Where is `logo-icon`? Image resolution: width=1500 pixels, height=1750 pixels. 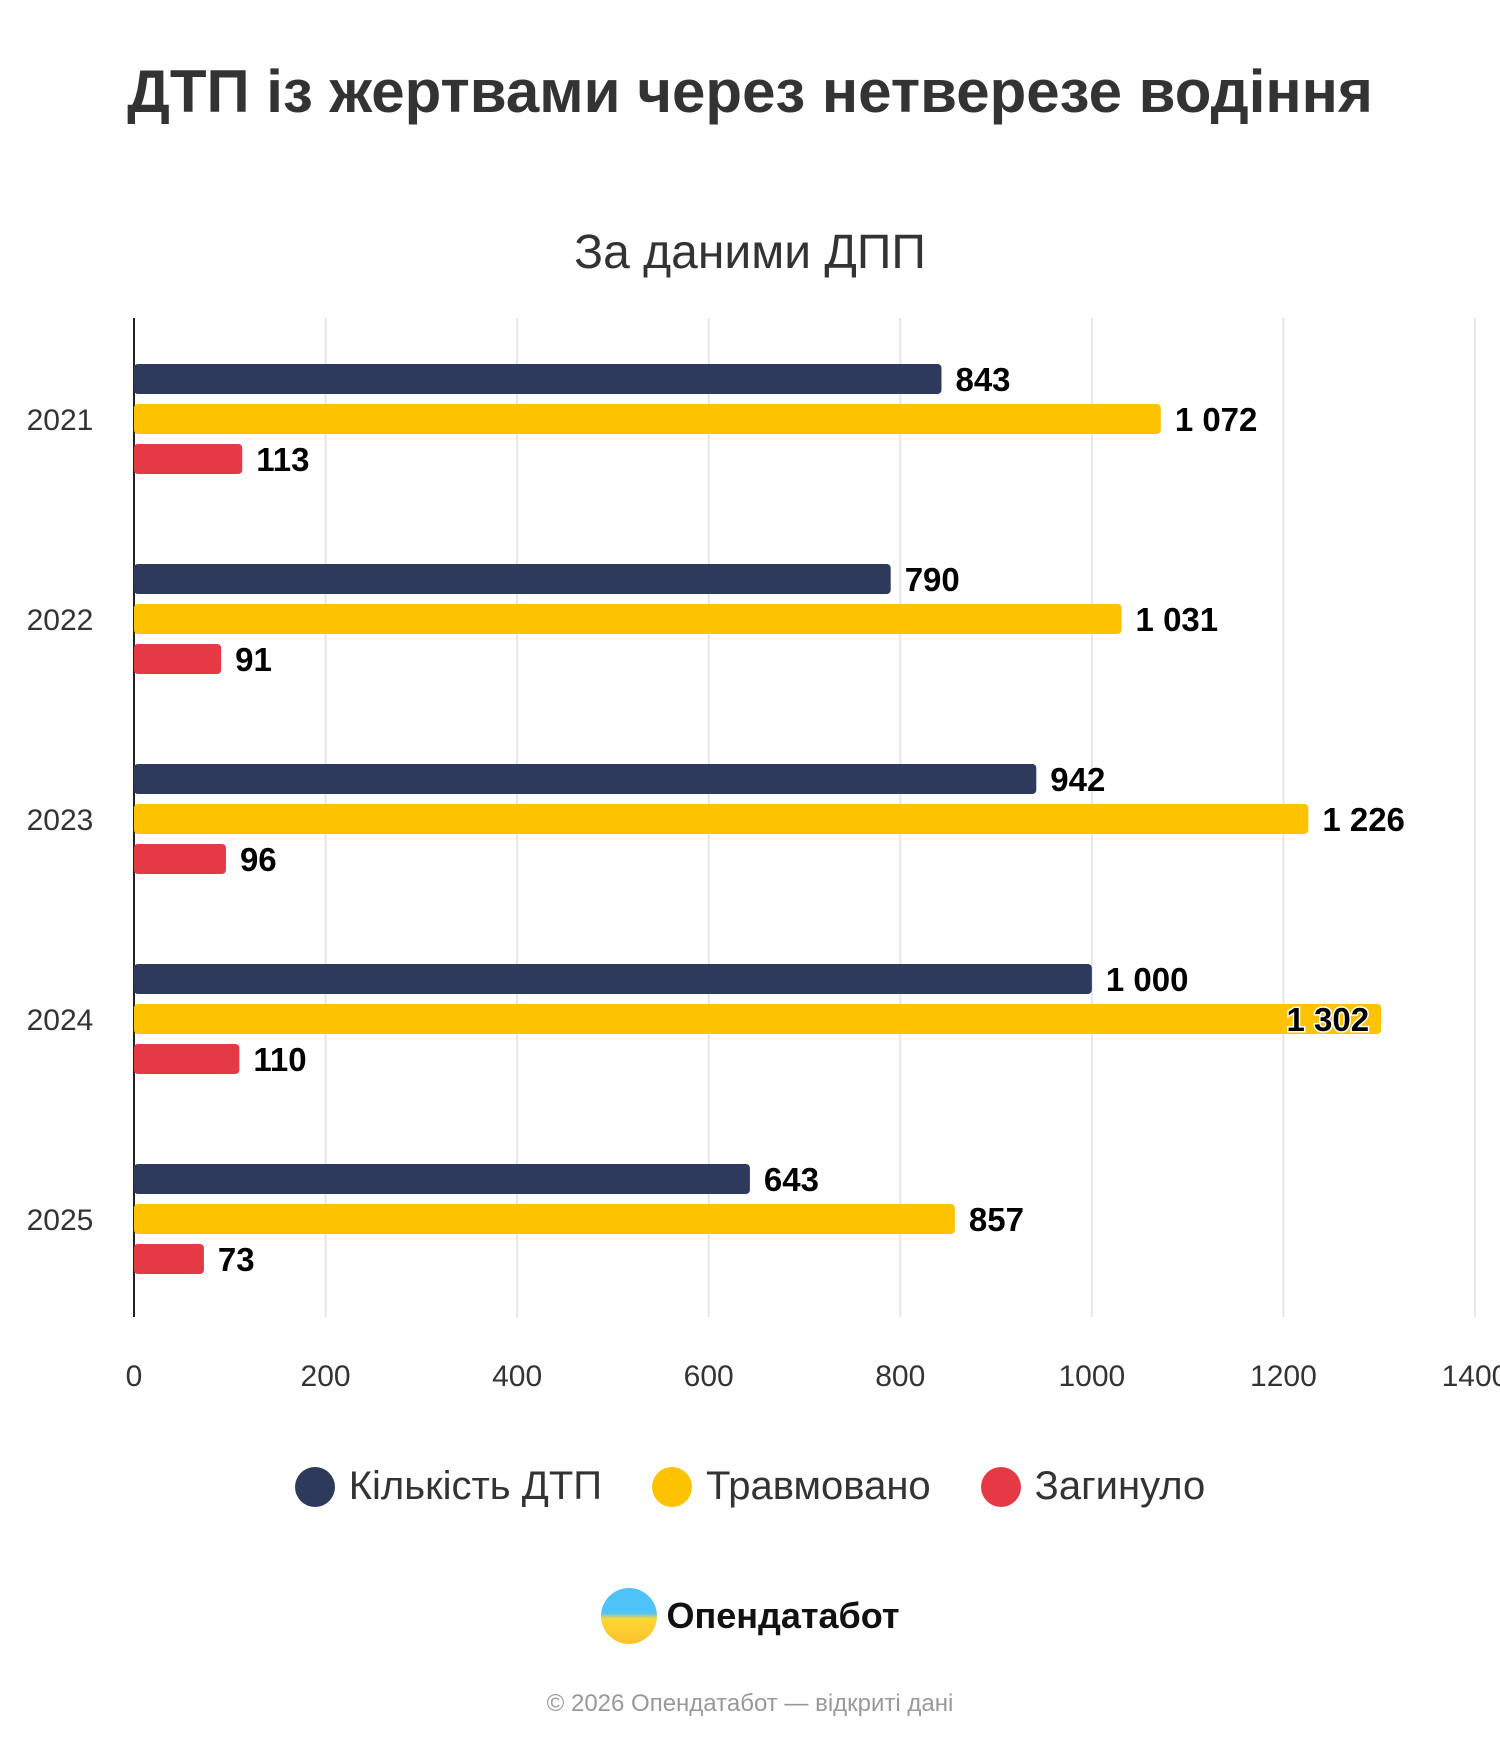
logo-icon is located at coordinates (628, 1616).